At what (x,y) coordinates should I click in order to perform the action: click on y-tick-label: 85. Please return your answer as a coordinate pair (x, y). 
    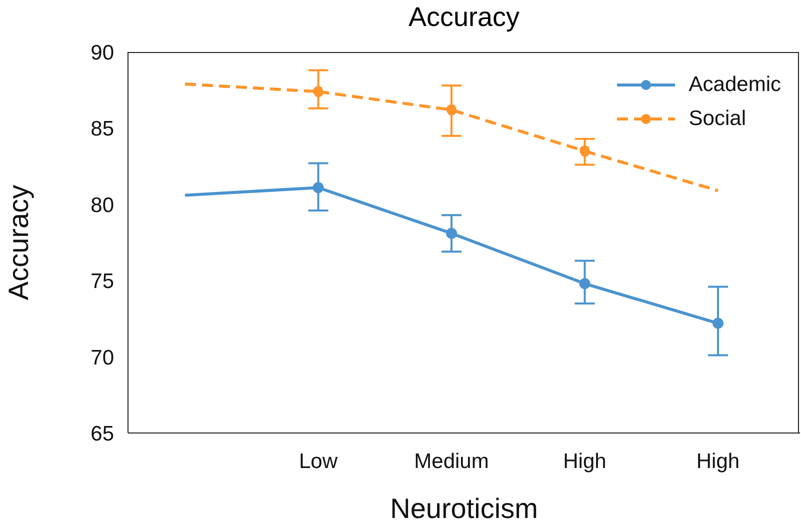
    Looking at the image, I should click on (102, 129).